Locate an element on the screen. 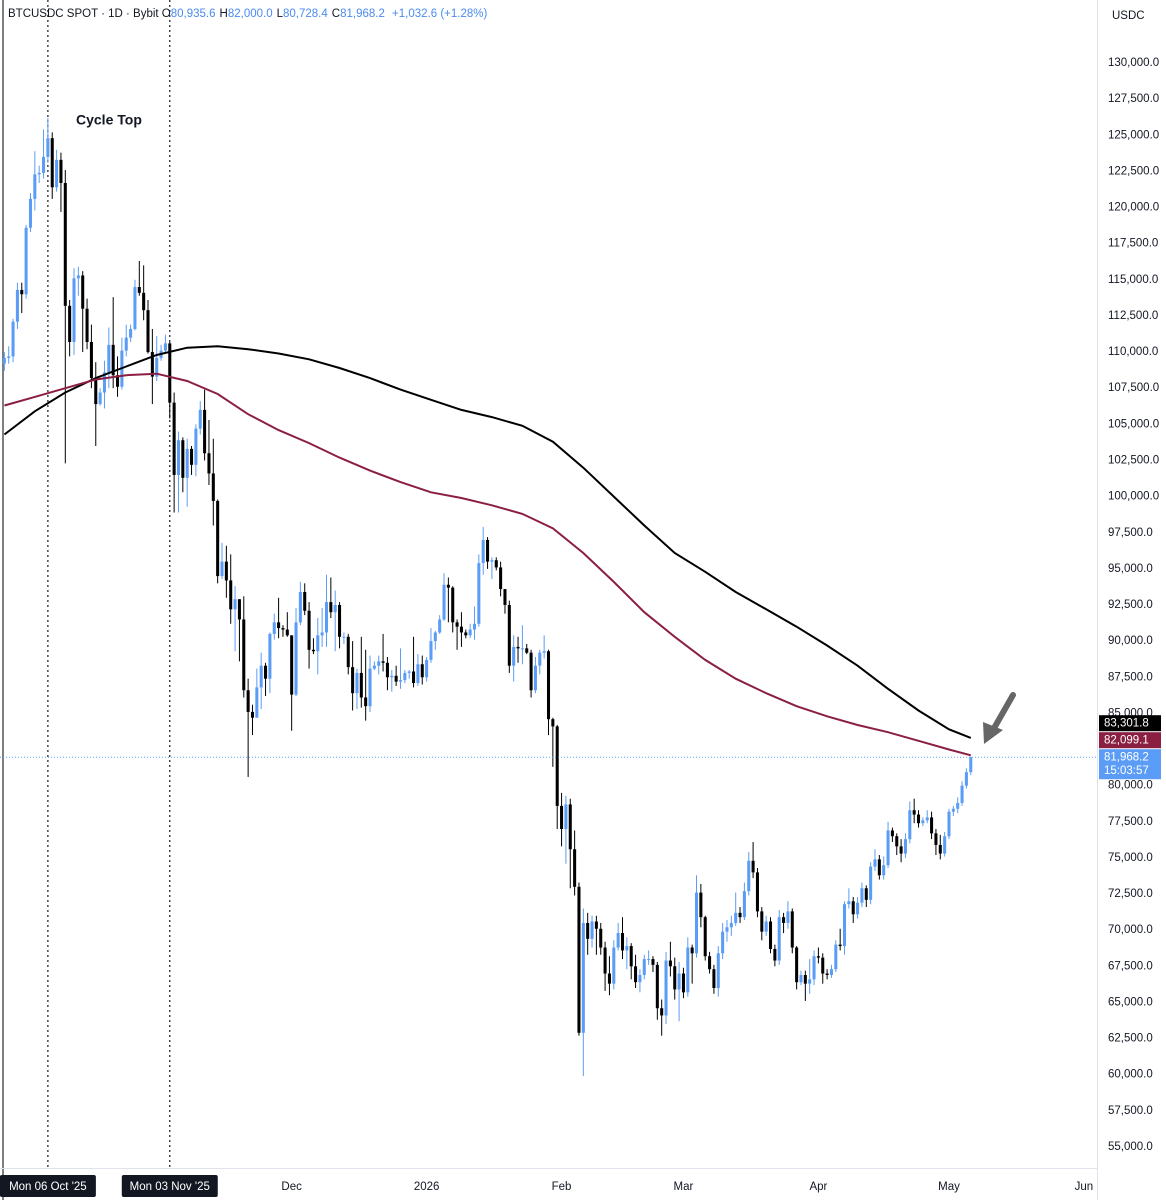  y-tick-label: 67,500.0 is located at coordinates (1130, 966).